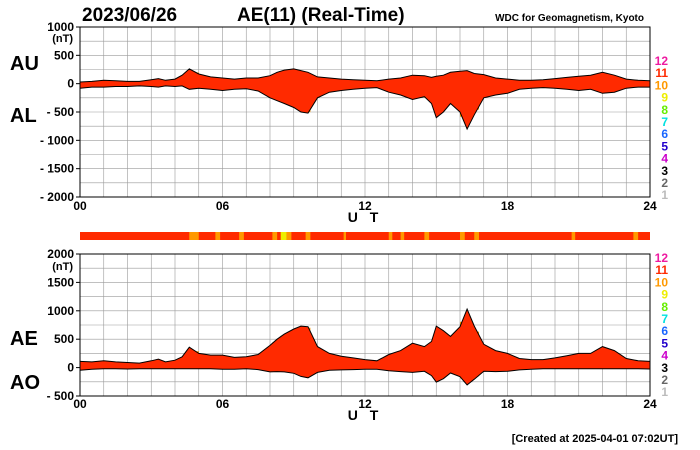 The image size is (700, 450). Describe the element at coordinates (365, 217) in the screenshot. I see `au-al-x-label: U T` at that location.